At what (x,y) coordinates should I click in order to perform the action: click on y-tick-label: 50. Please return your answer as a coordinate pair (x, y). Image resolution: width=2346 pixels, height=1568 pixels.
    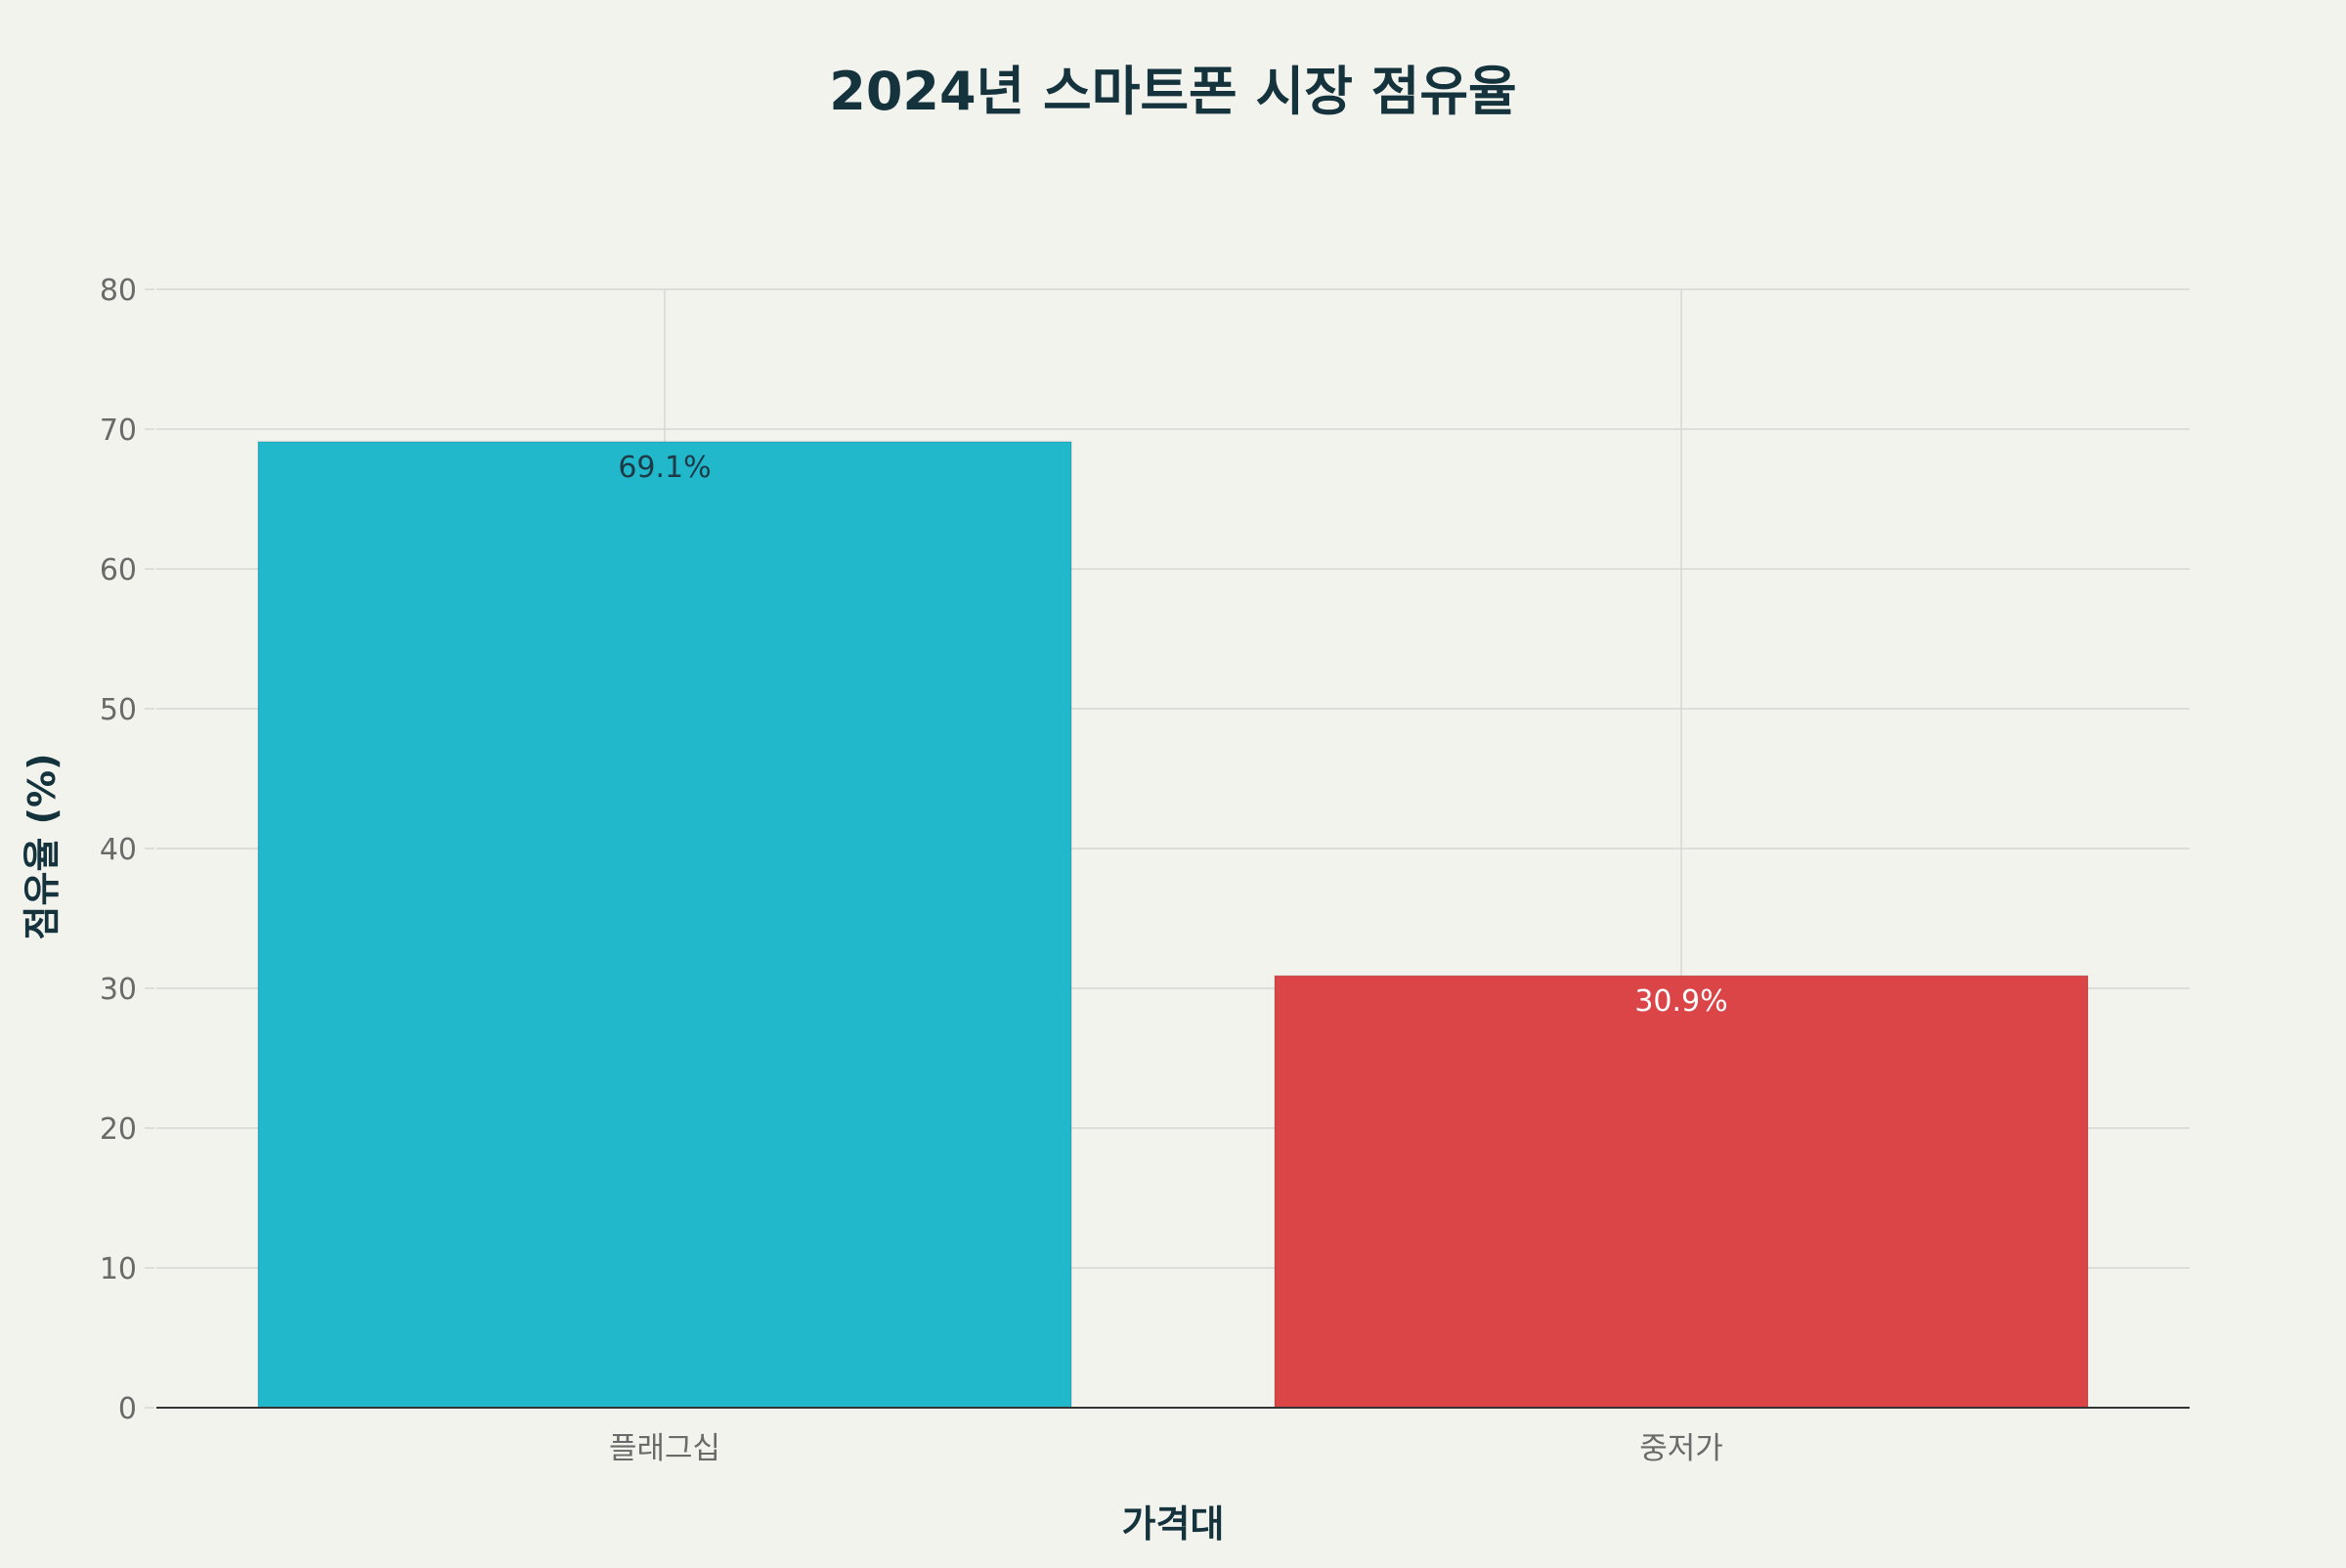
    Looking at the image, I should click on (119, 710).